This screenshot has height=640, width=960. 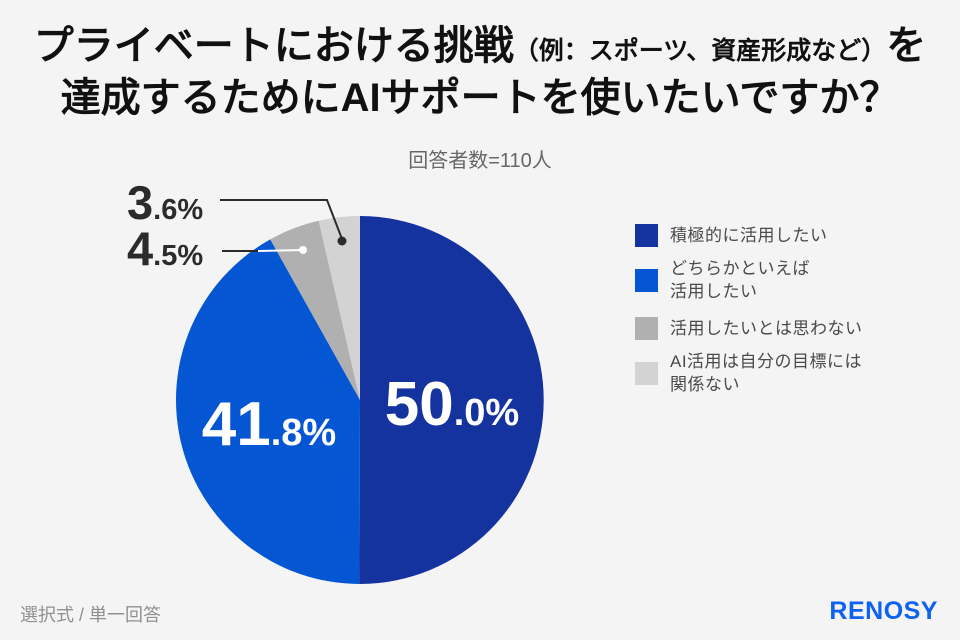 I want to click on renosy-logo: RENOSY, so click(x=883, y=611).